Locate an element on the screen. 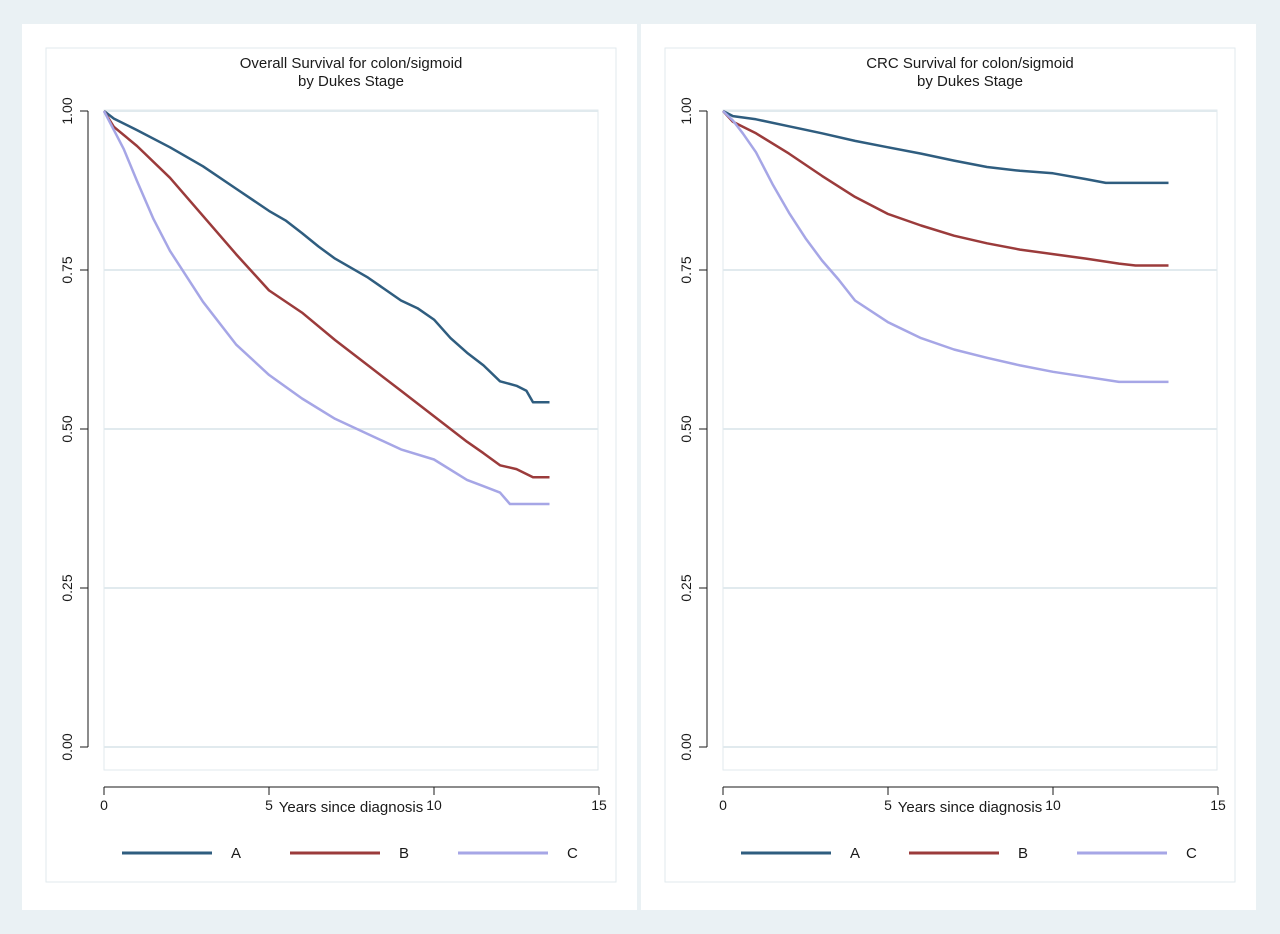 The height and width of the screenshot is (934, 1280). chart-title: Overall Survival for colon/sigmoid is located at coordinates (351, 63).